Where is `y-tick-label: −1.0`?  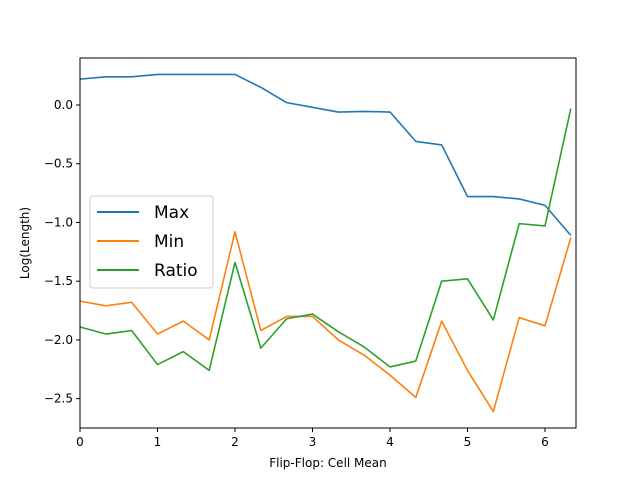
y-tick-label: −1.0 is located at coordinates (58, 222).